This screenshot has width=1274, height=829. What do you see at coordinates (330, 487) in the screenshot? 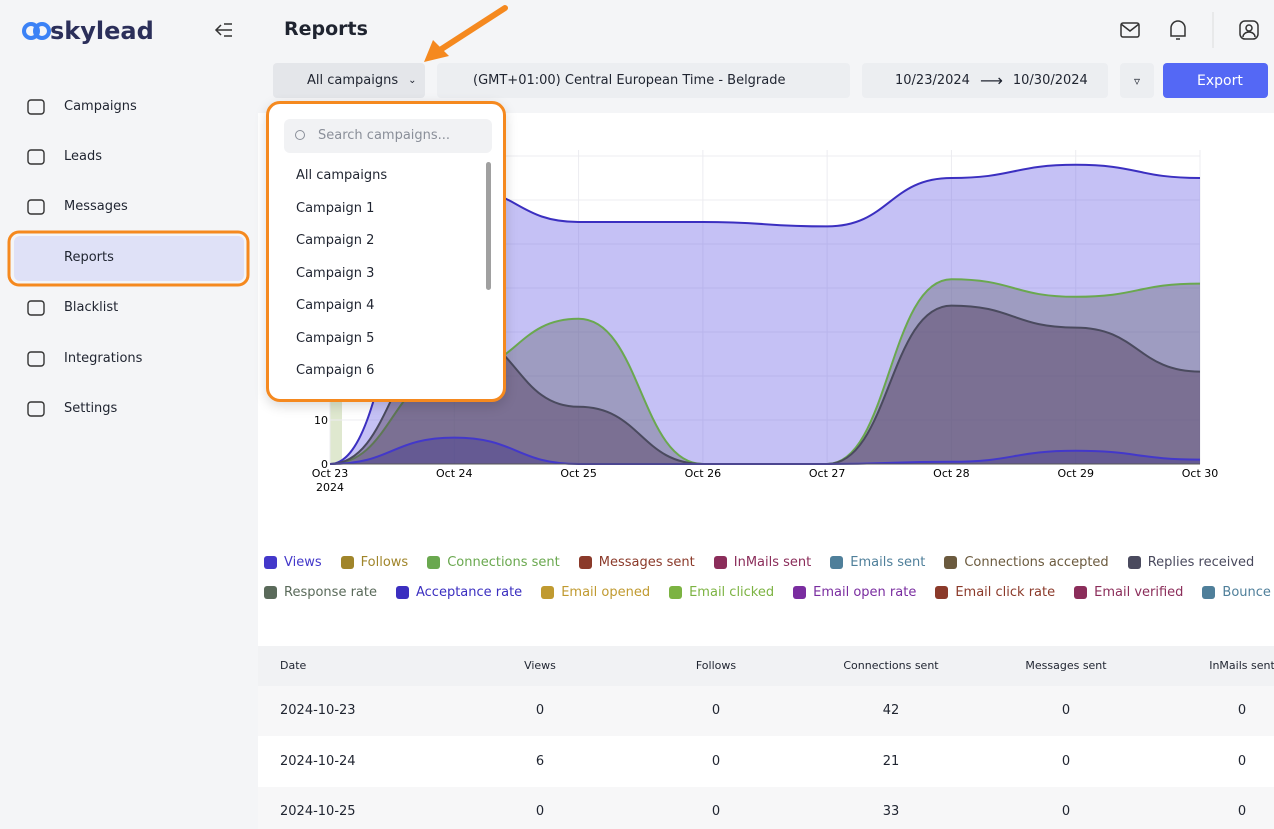
I see `x-sublabel: 2024` at bounding box center [330, 487].